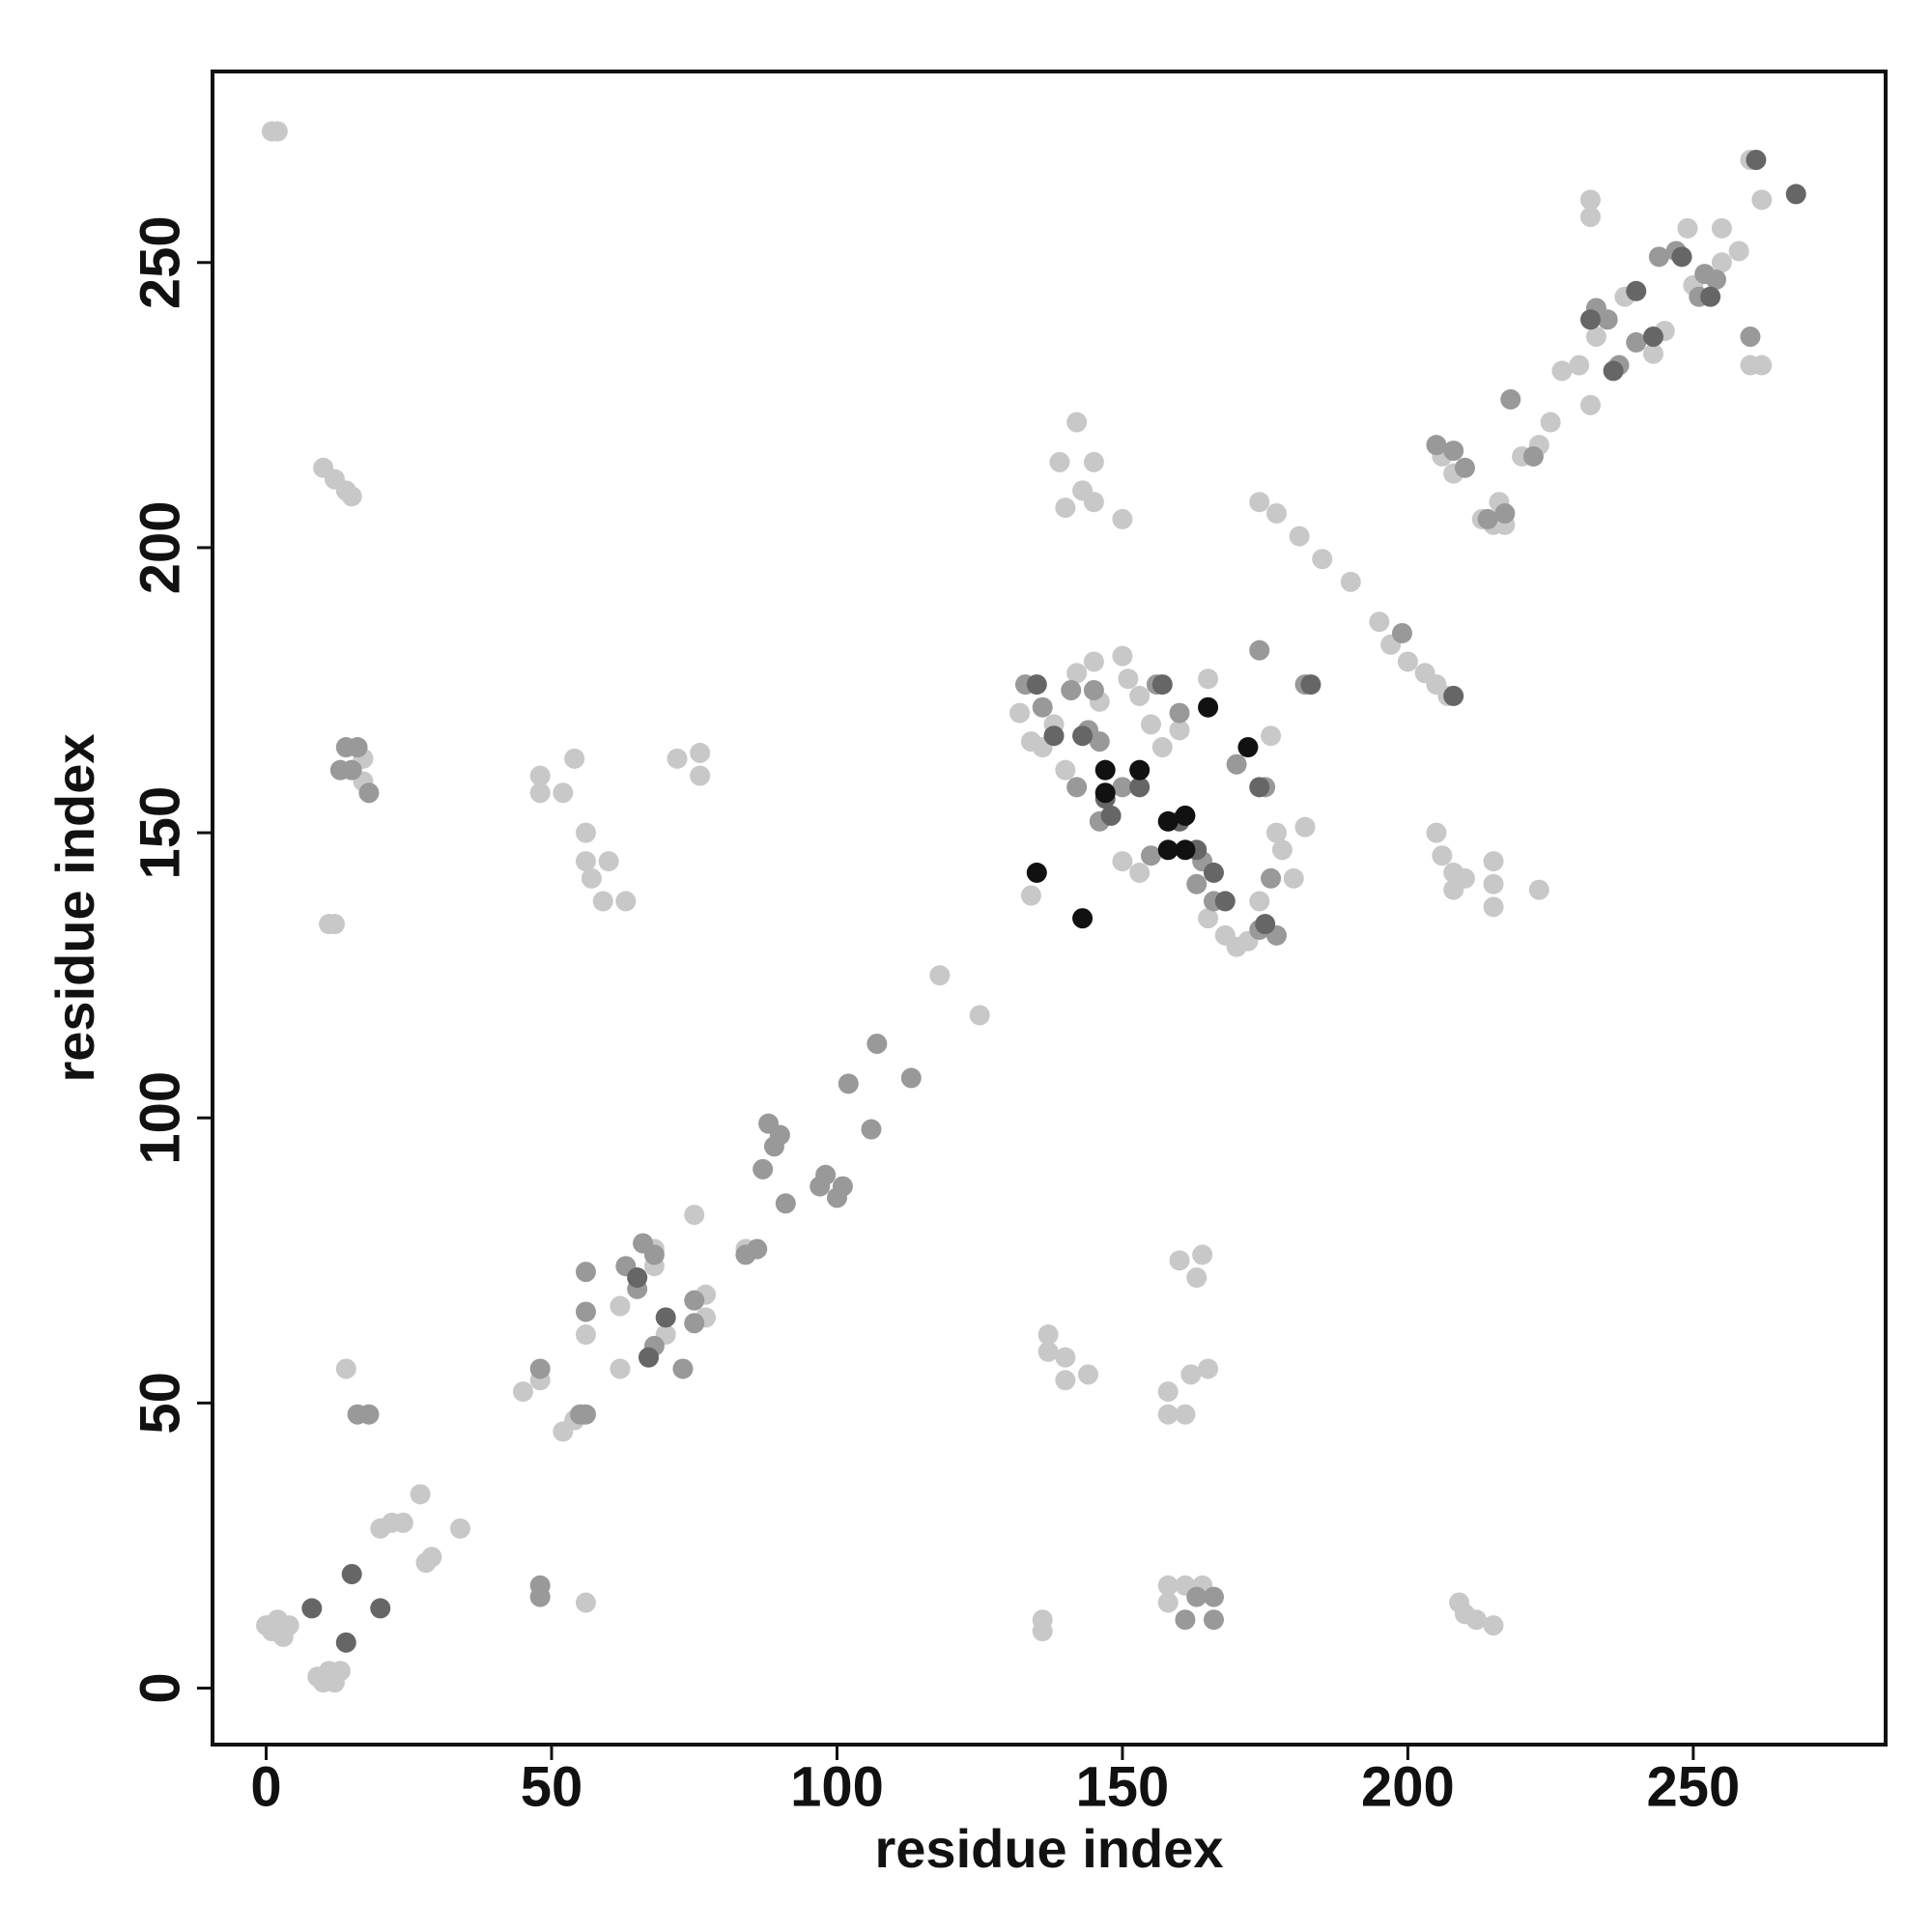 The image size is (1932, 1932). What do you see at coordinates (159, 1403) in the screenshot?
I see `y-tick-label: 50` at bounding box center [159, 1403].